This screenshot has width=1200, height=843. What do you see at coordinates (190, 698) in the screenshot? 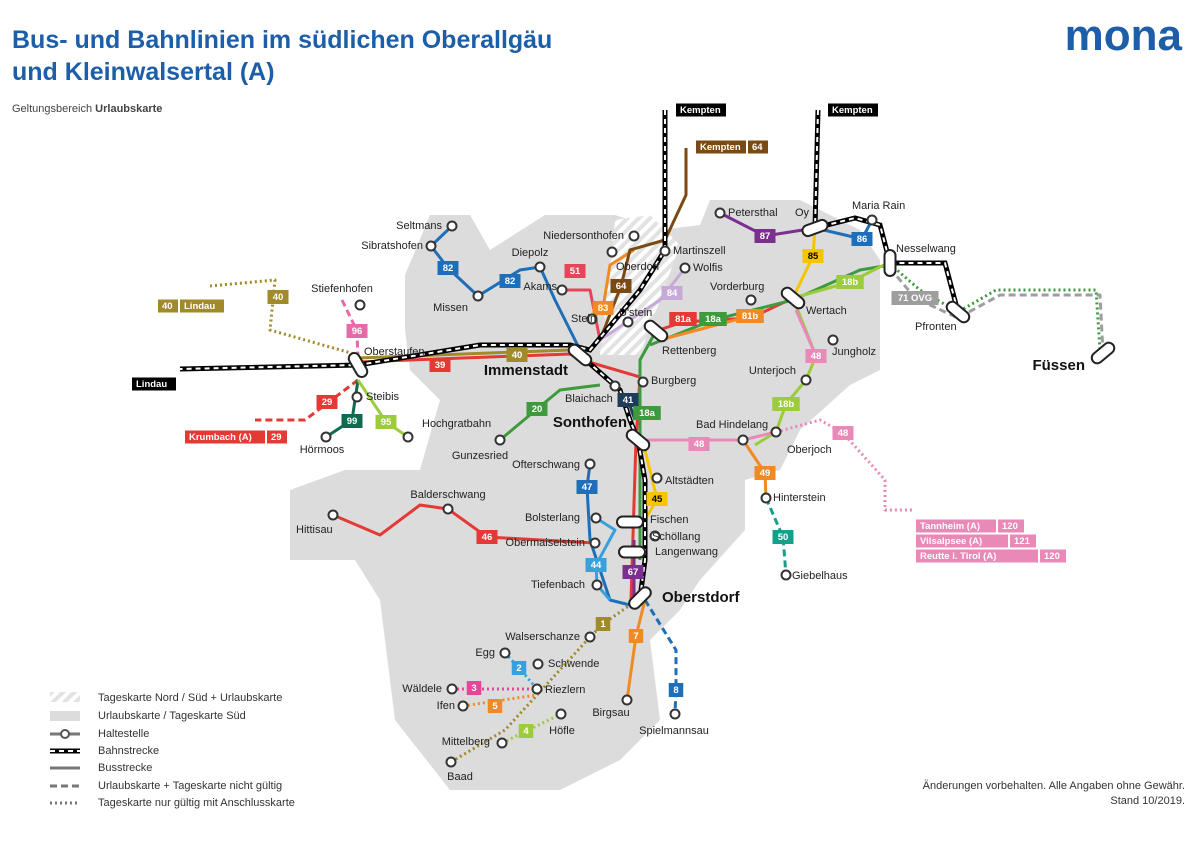
I see `legend-label: Tageskarte Nord / Süd + Urlaubskarte` at bounding box center [190, 698].